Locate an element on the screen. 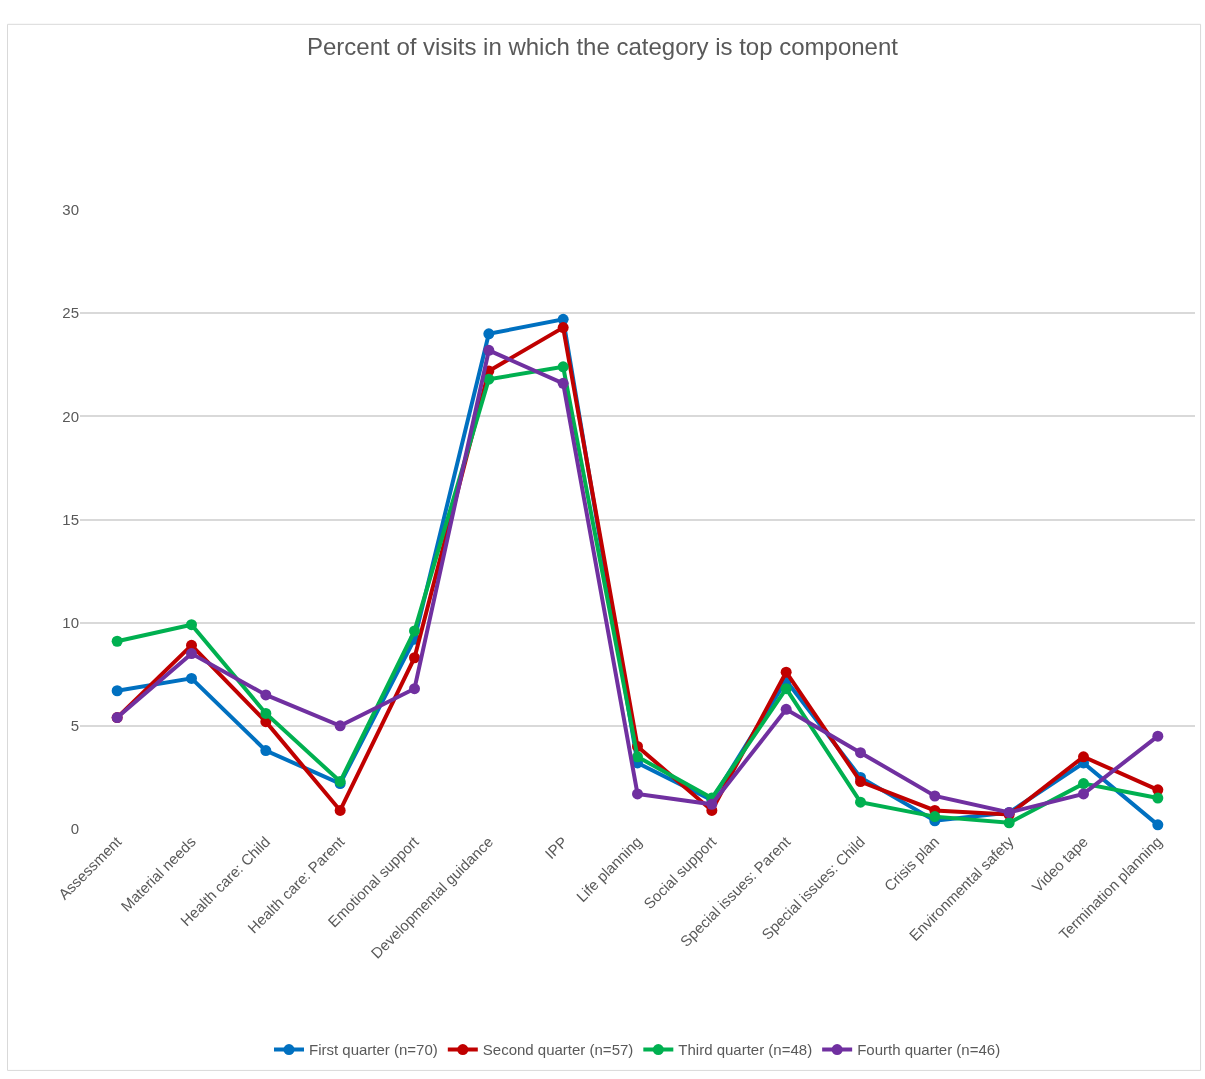 Image resolution: width=1205 pixels, height=1079 pixels. y-tick-label: 5 is located at coordinates (74, 726).